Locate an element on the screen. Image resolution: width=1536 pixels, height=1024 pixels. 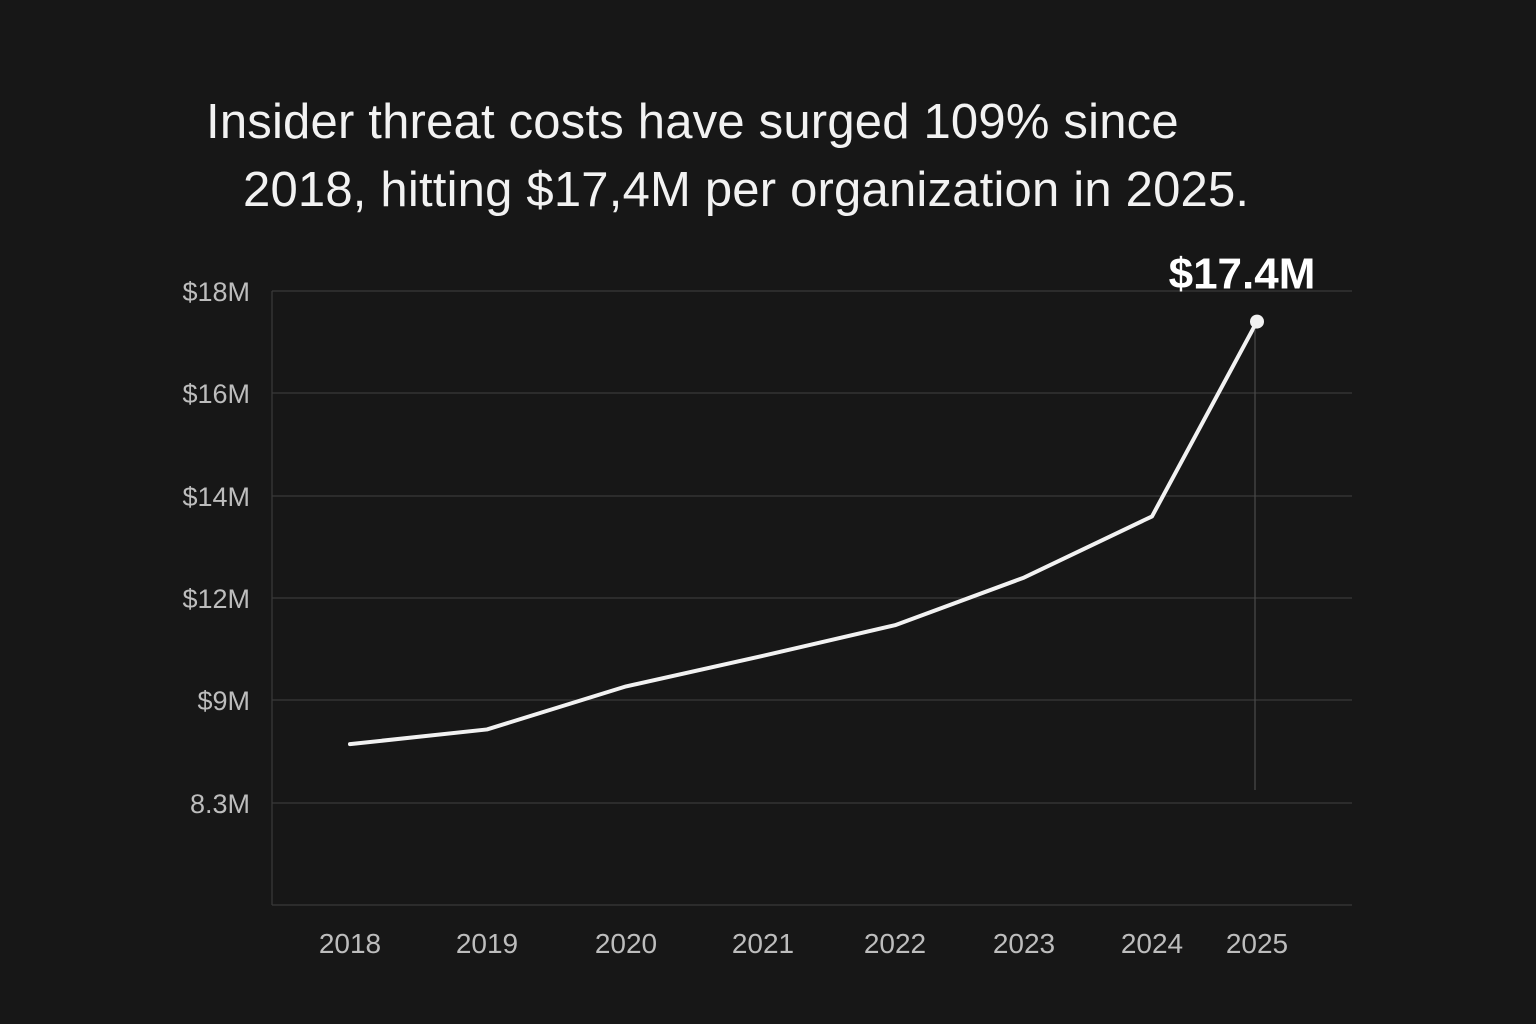
y-tick-label: $12M is located at coordinates (216, 599).